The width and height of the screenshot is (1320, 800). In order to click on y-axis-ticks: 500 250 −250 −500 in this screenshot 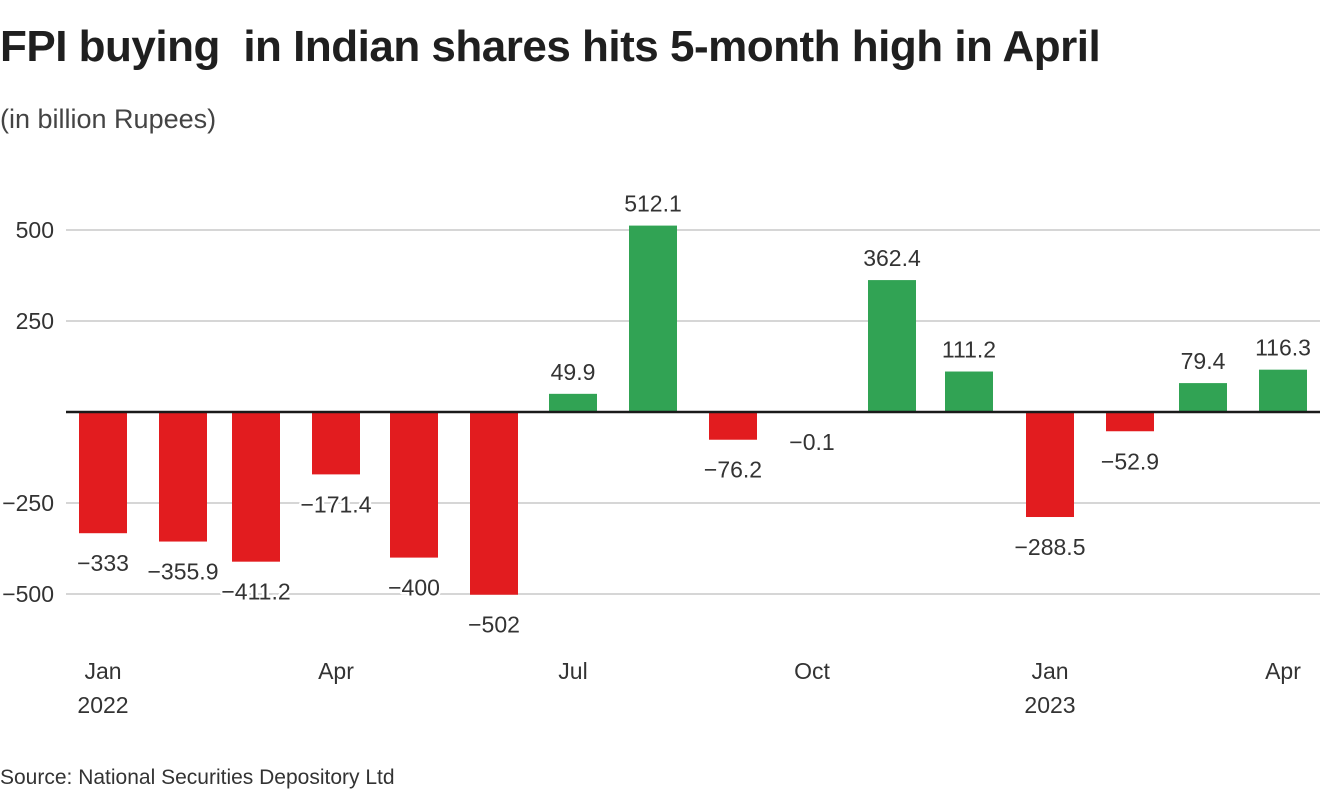, I will do `click(28, 412)`.